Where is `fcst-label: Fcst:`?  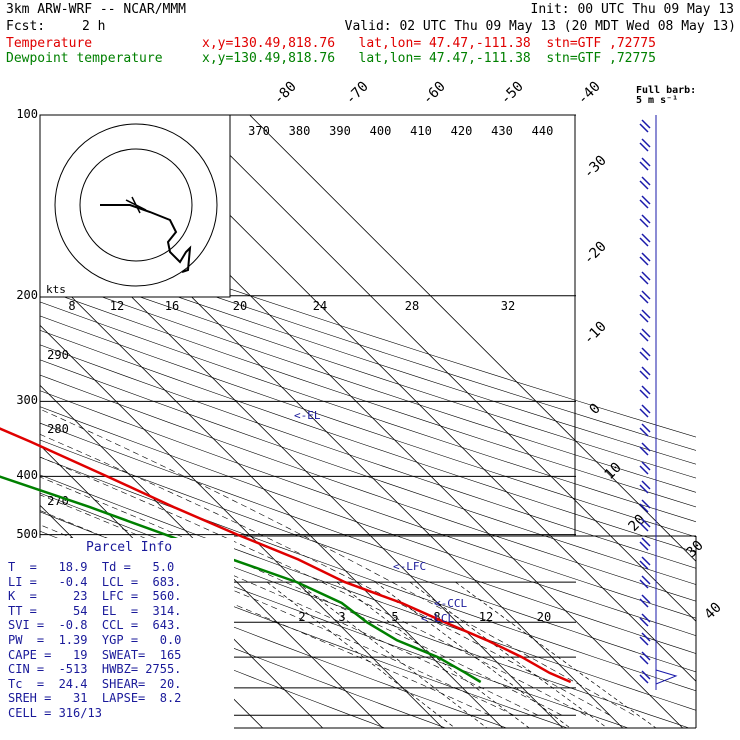 fcst-label: Fcst: is located at coordinates (26, 26).